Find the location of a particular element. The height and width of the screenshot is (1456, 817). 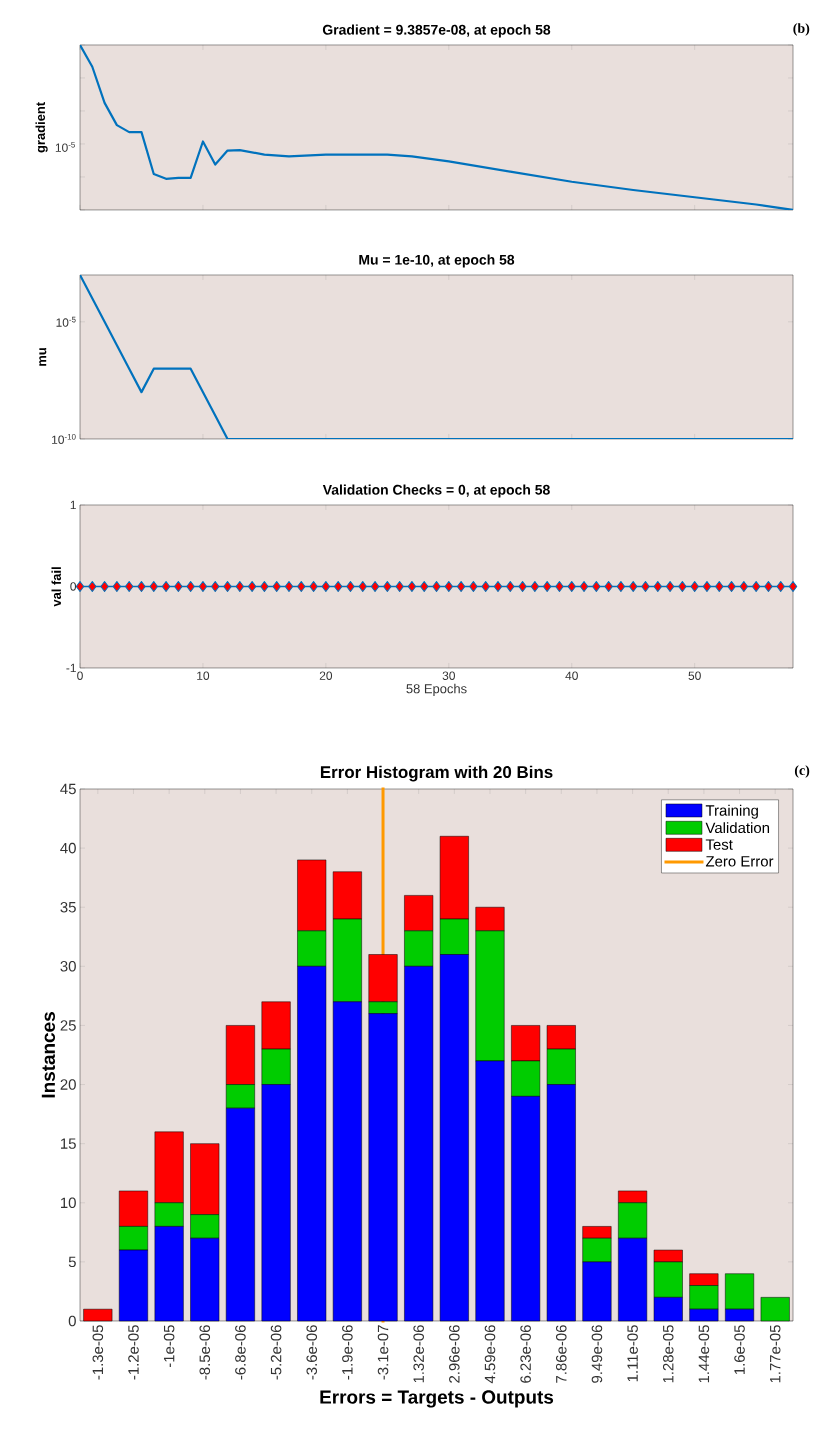

x-tick-label: 1.6e-05 is located at coordinates (739, 1350).